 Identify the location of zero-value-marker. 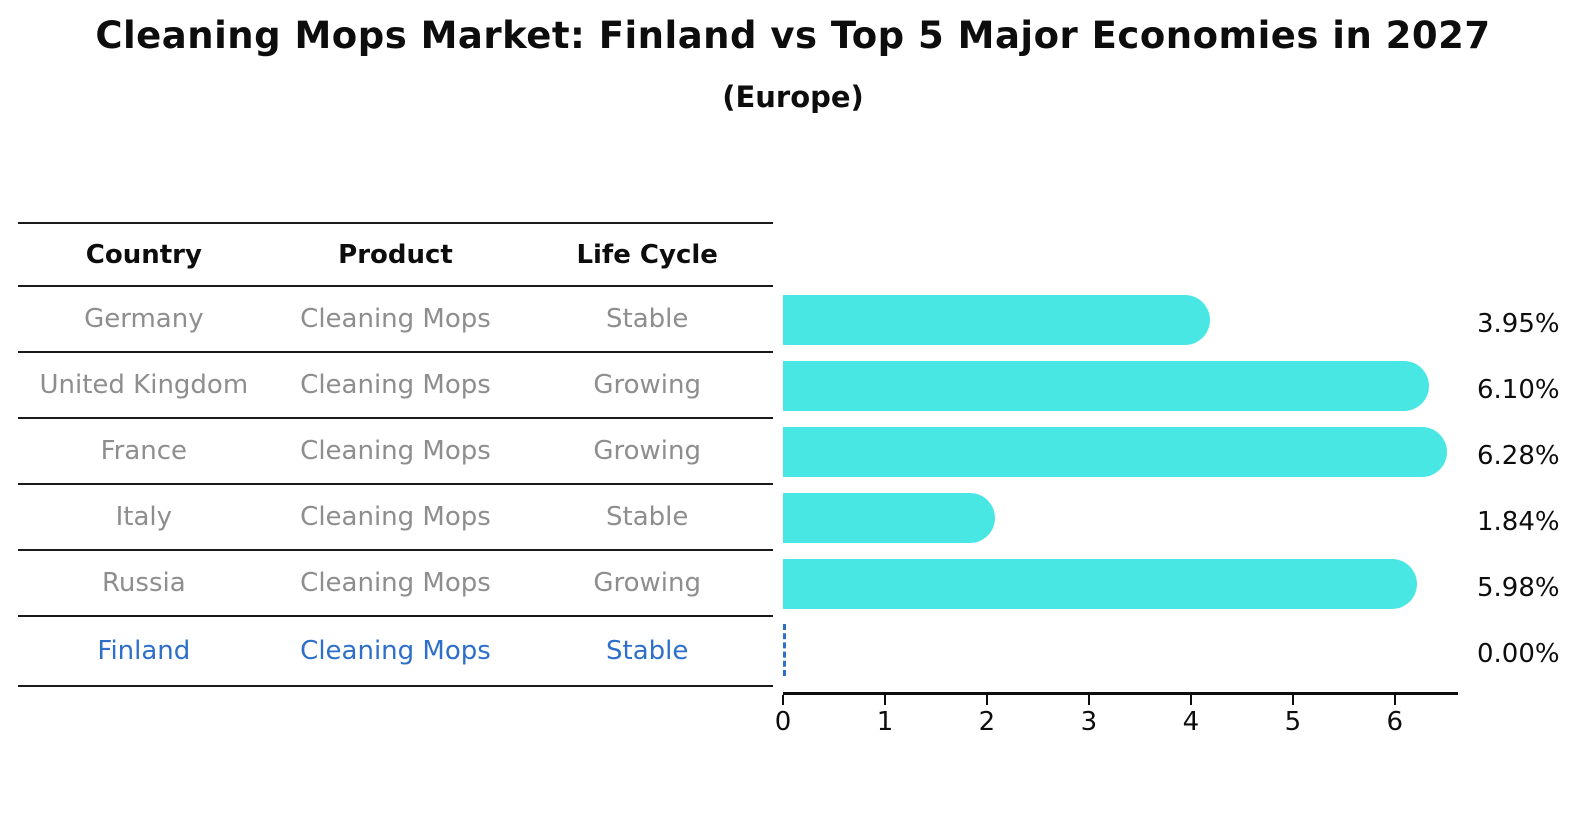
(784, 650).